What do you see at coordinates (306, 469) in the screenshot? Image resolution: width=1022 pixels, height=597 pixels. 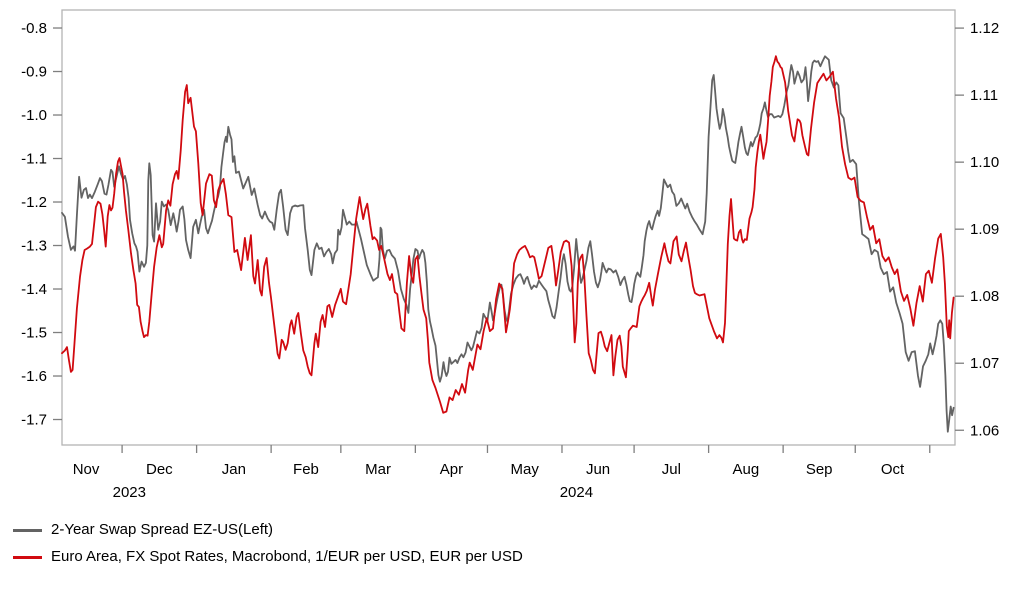 I see `x-axis-month-label: Feb` at bounding box center [306, 469].